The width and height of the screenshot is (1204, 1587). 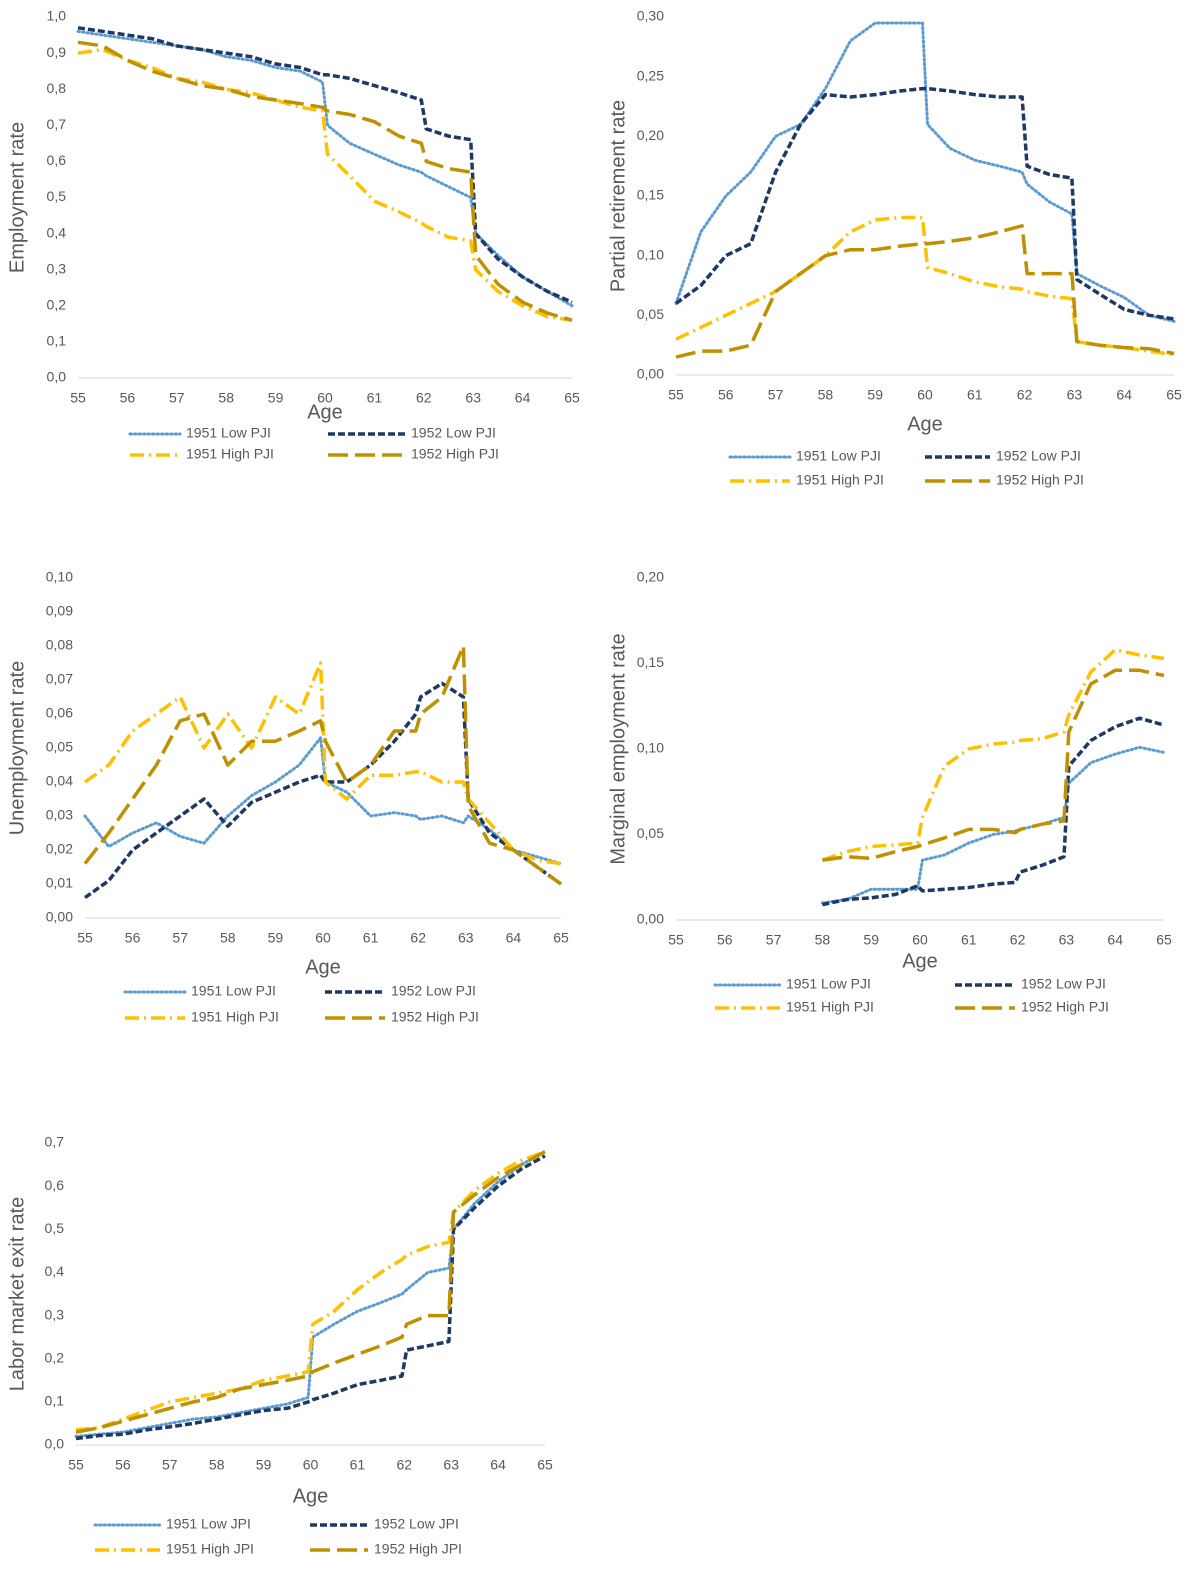 What do you see at coordinates (59, 713) in the screenshot?
I see `y-tick-label: 0,06` at bounding box center [59, 713].